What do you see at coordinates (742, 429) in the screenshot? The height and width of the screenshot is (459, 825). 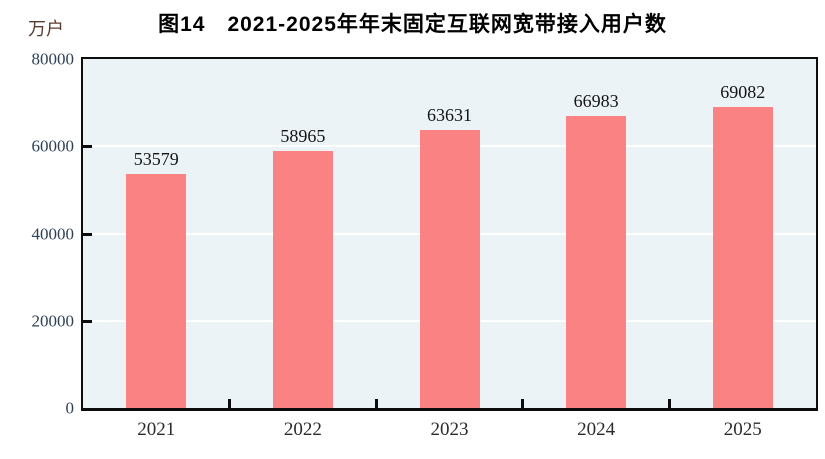 I see `x-axis-tick-label-2025: 2025` at bounding box center [742, 429].